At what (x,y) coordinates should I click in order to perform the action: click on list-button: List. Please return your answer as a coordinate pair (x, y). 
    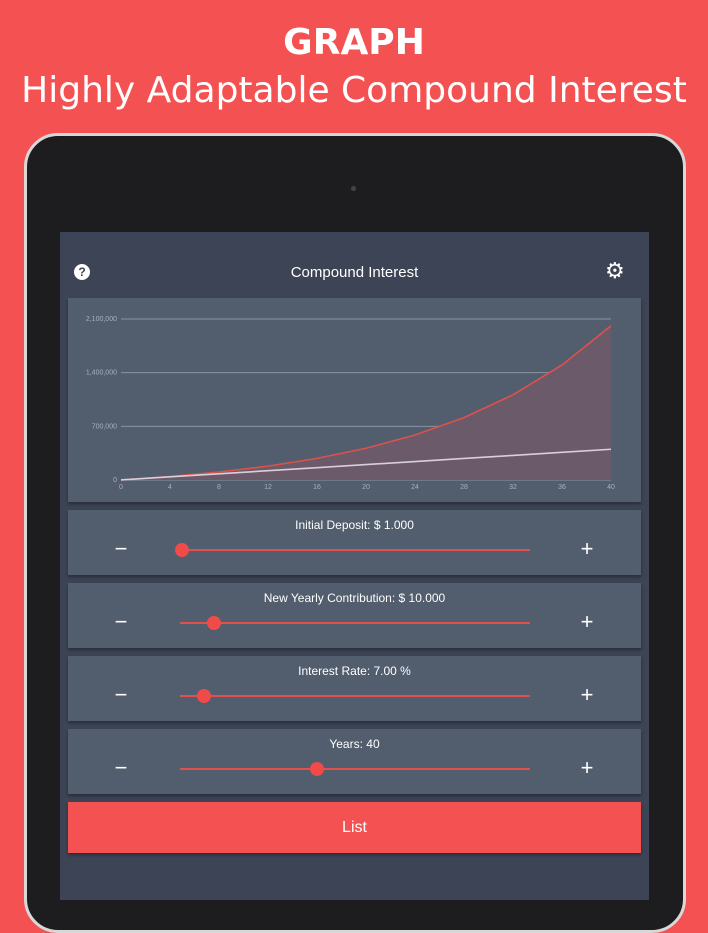
    Looking at the image, I should click on (354, 827).